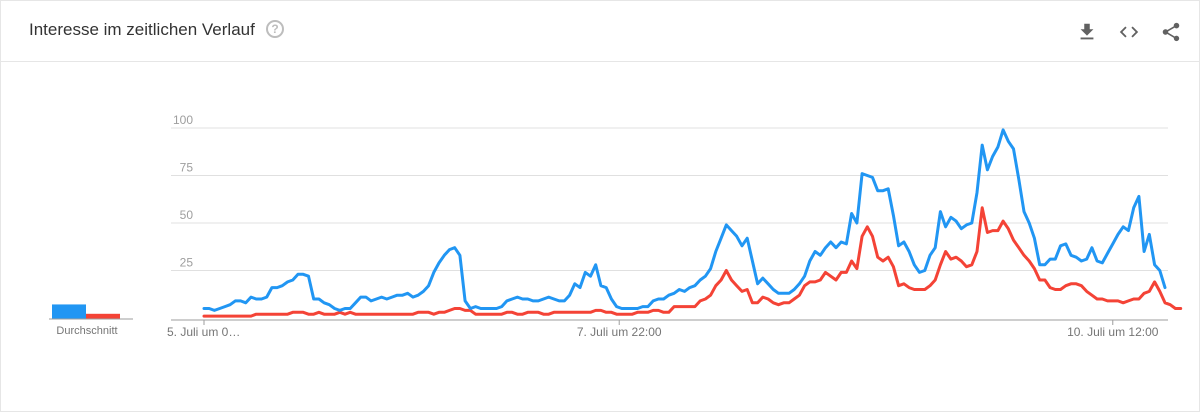 Image resolution: width=1200 pixels, height=412 pixels. What do you see at coordinates (91, 312) in the screenshot?
I see `average-bars` at bounding box center [91, 312].